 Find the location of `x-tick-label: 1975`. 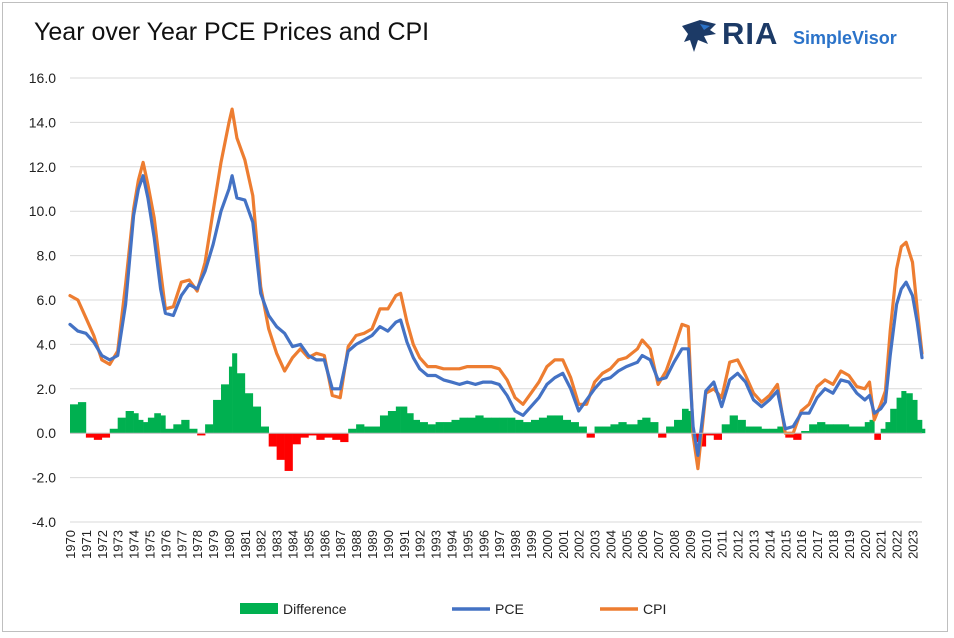

x-tick-label: 1975 is located at coordinates (150, 544).